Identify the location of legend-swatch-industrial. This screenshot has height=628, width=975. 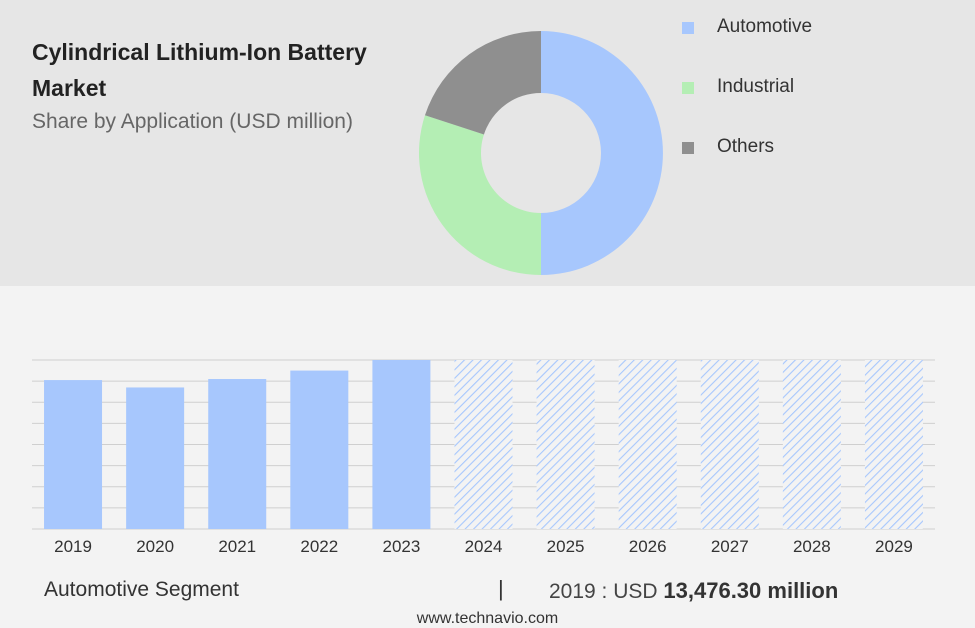
(688, 88).